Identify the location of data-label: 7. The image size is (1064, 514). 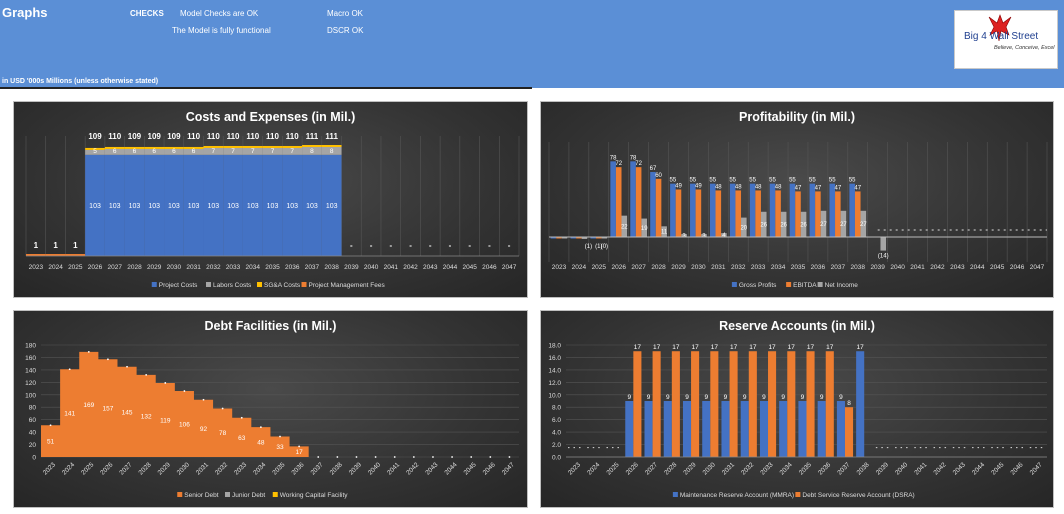
(233, 151).